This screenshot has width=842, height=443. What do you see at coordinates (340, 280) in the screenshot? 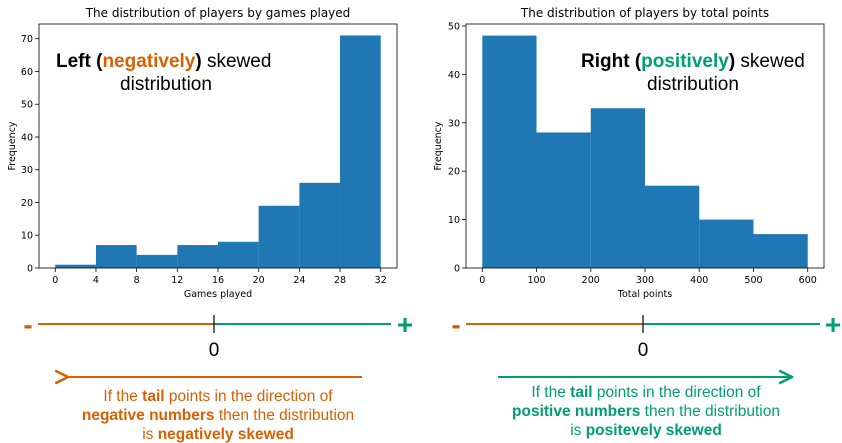
I see `x-tick-label: 28` at bounding box center [340, 280].